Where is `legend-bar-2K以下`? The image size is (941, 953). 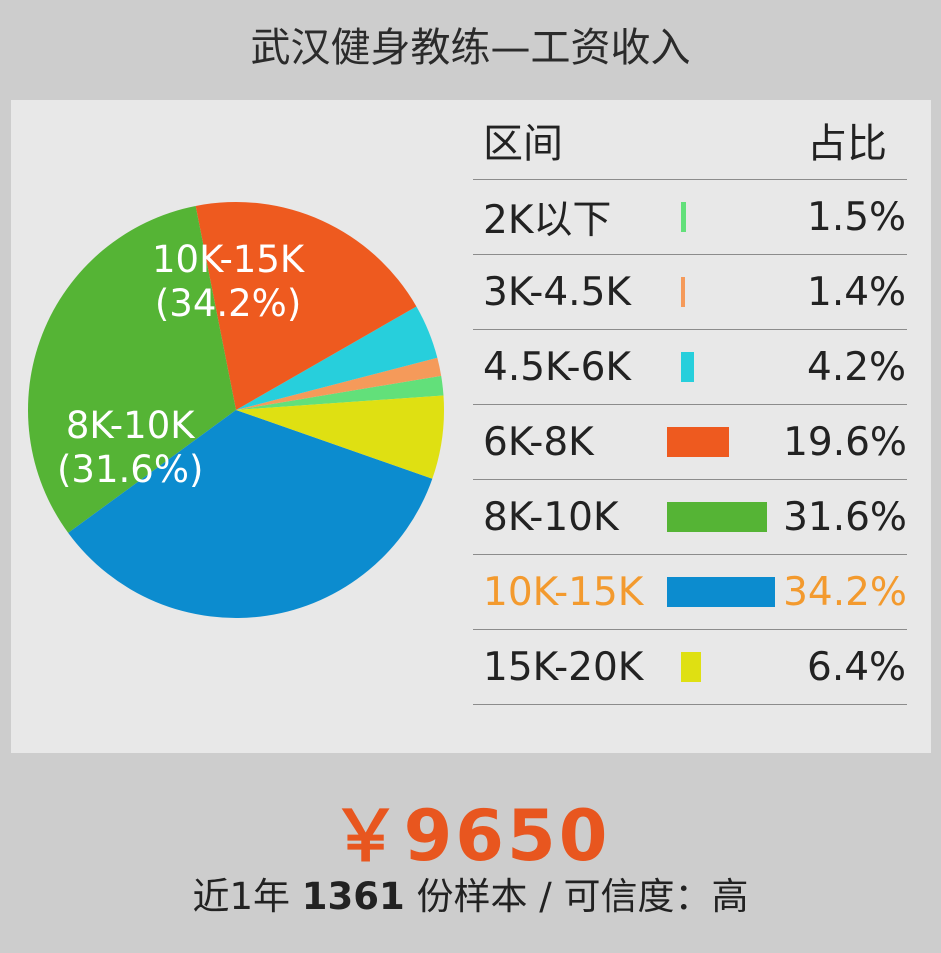
legend-bar-2K以下 is located at coordinates (683, 217).